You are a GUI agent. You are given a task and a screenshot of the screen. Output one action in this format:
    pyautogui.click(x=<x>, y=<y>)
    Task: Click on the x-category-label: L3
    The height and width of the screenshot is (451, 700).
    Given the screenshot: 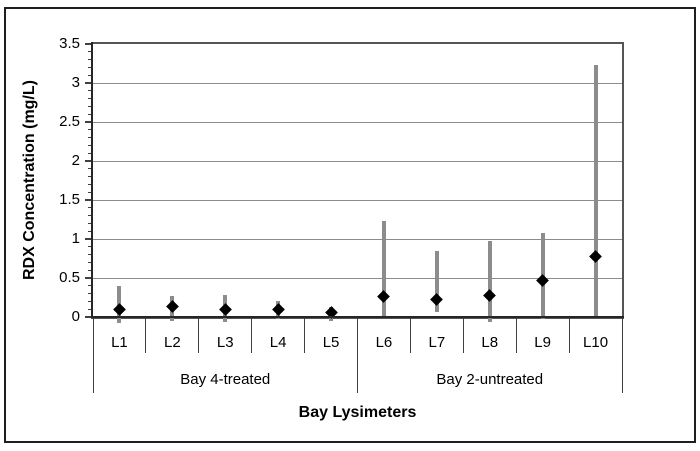 What is the action you would take?
    pyautogui.click(x=225, y=342)
    